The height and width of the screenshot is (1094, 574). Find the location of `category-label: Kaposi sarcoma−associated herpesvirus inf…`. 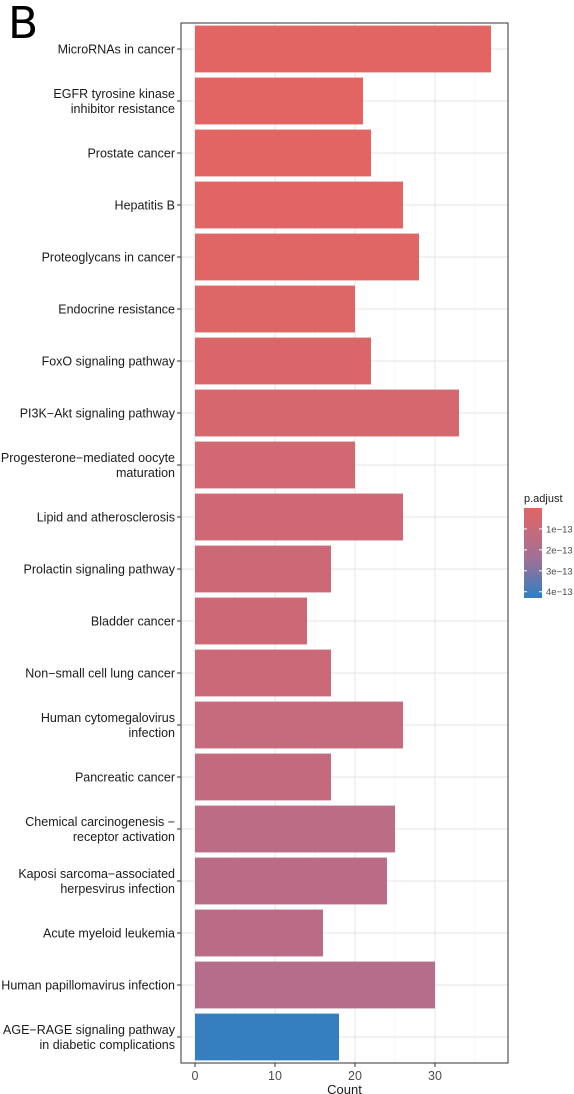

category-label: Kaposi sarcoma−associated herpesvirus inf… is located at coordinates (96, 881).